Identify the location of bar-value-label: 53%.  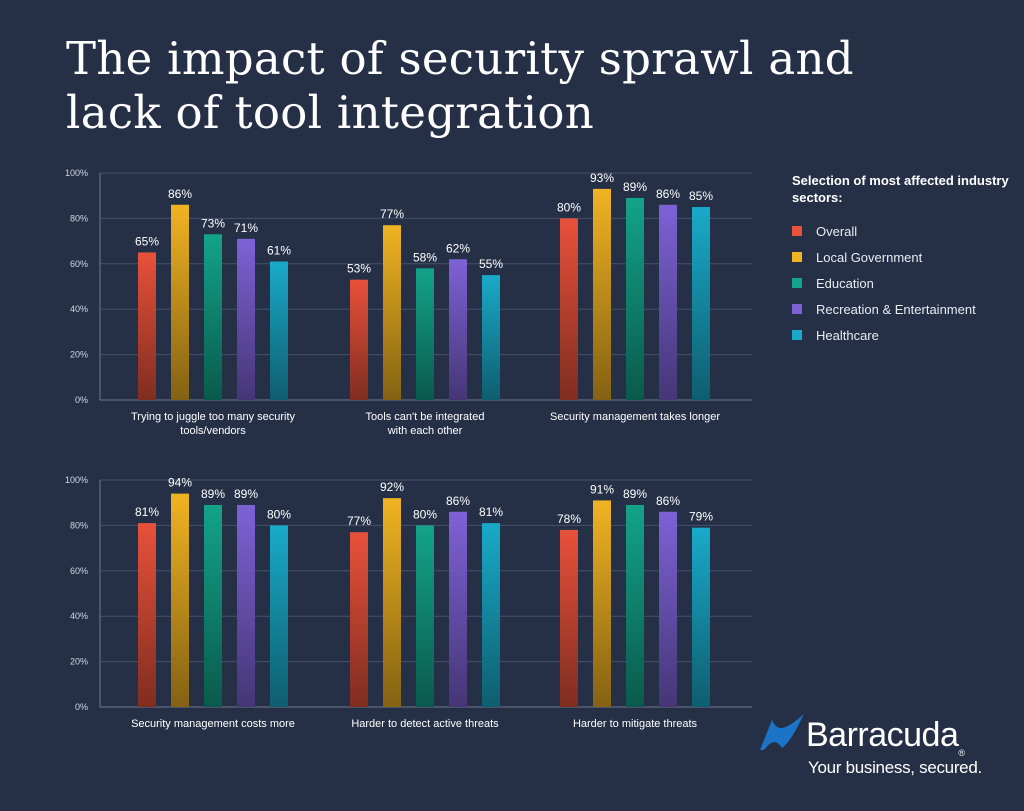
(359, 269).